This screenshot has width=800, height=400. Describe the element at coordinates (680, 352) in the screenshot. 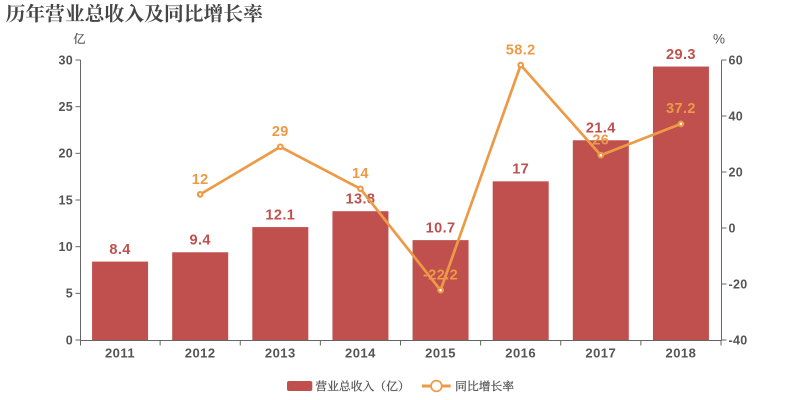

I see `svg-text: 2018` at that location.